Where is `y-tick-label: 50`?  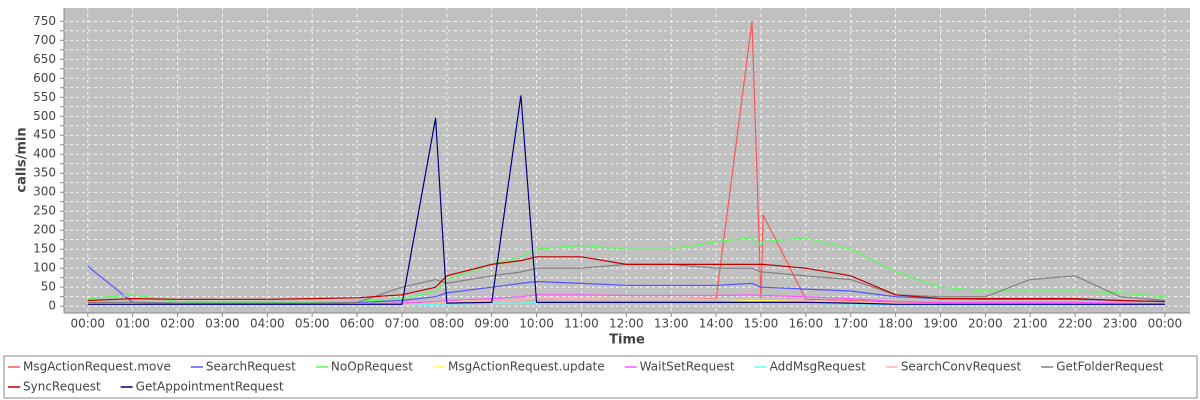 y-tick-label: 50 is located at coordinates (48, 287).